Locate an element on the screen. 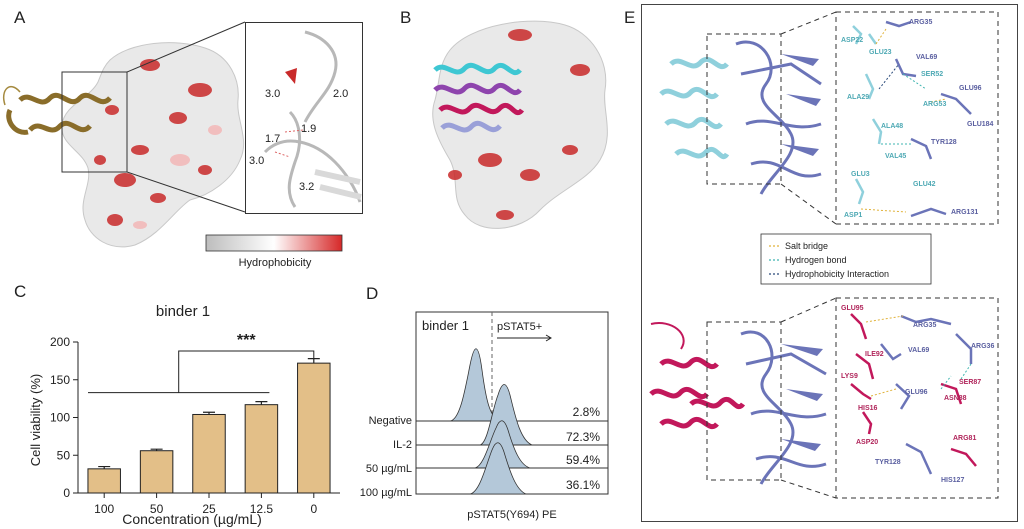  panel-c-letter: C is located at coordinates (20, 291).